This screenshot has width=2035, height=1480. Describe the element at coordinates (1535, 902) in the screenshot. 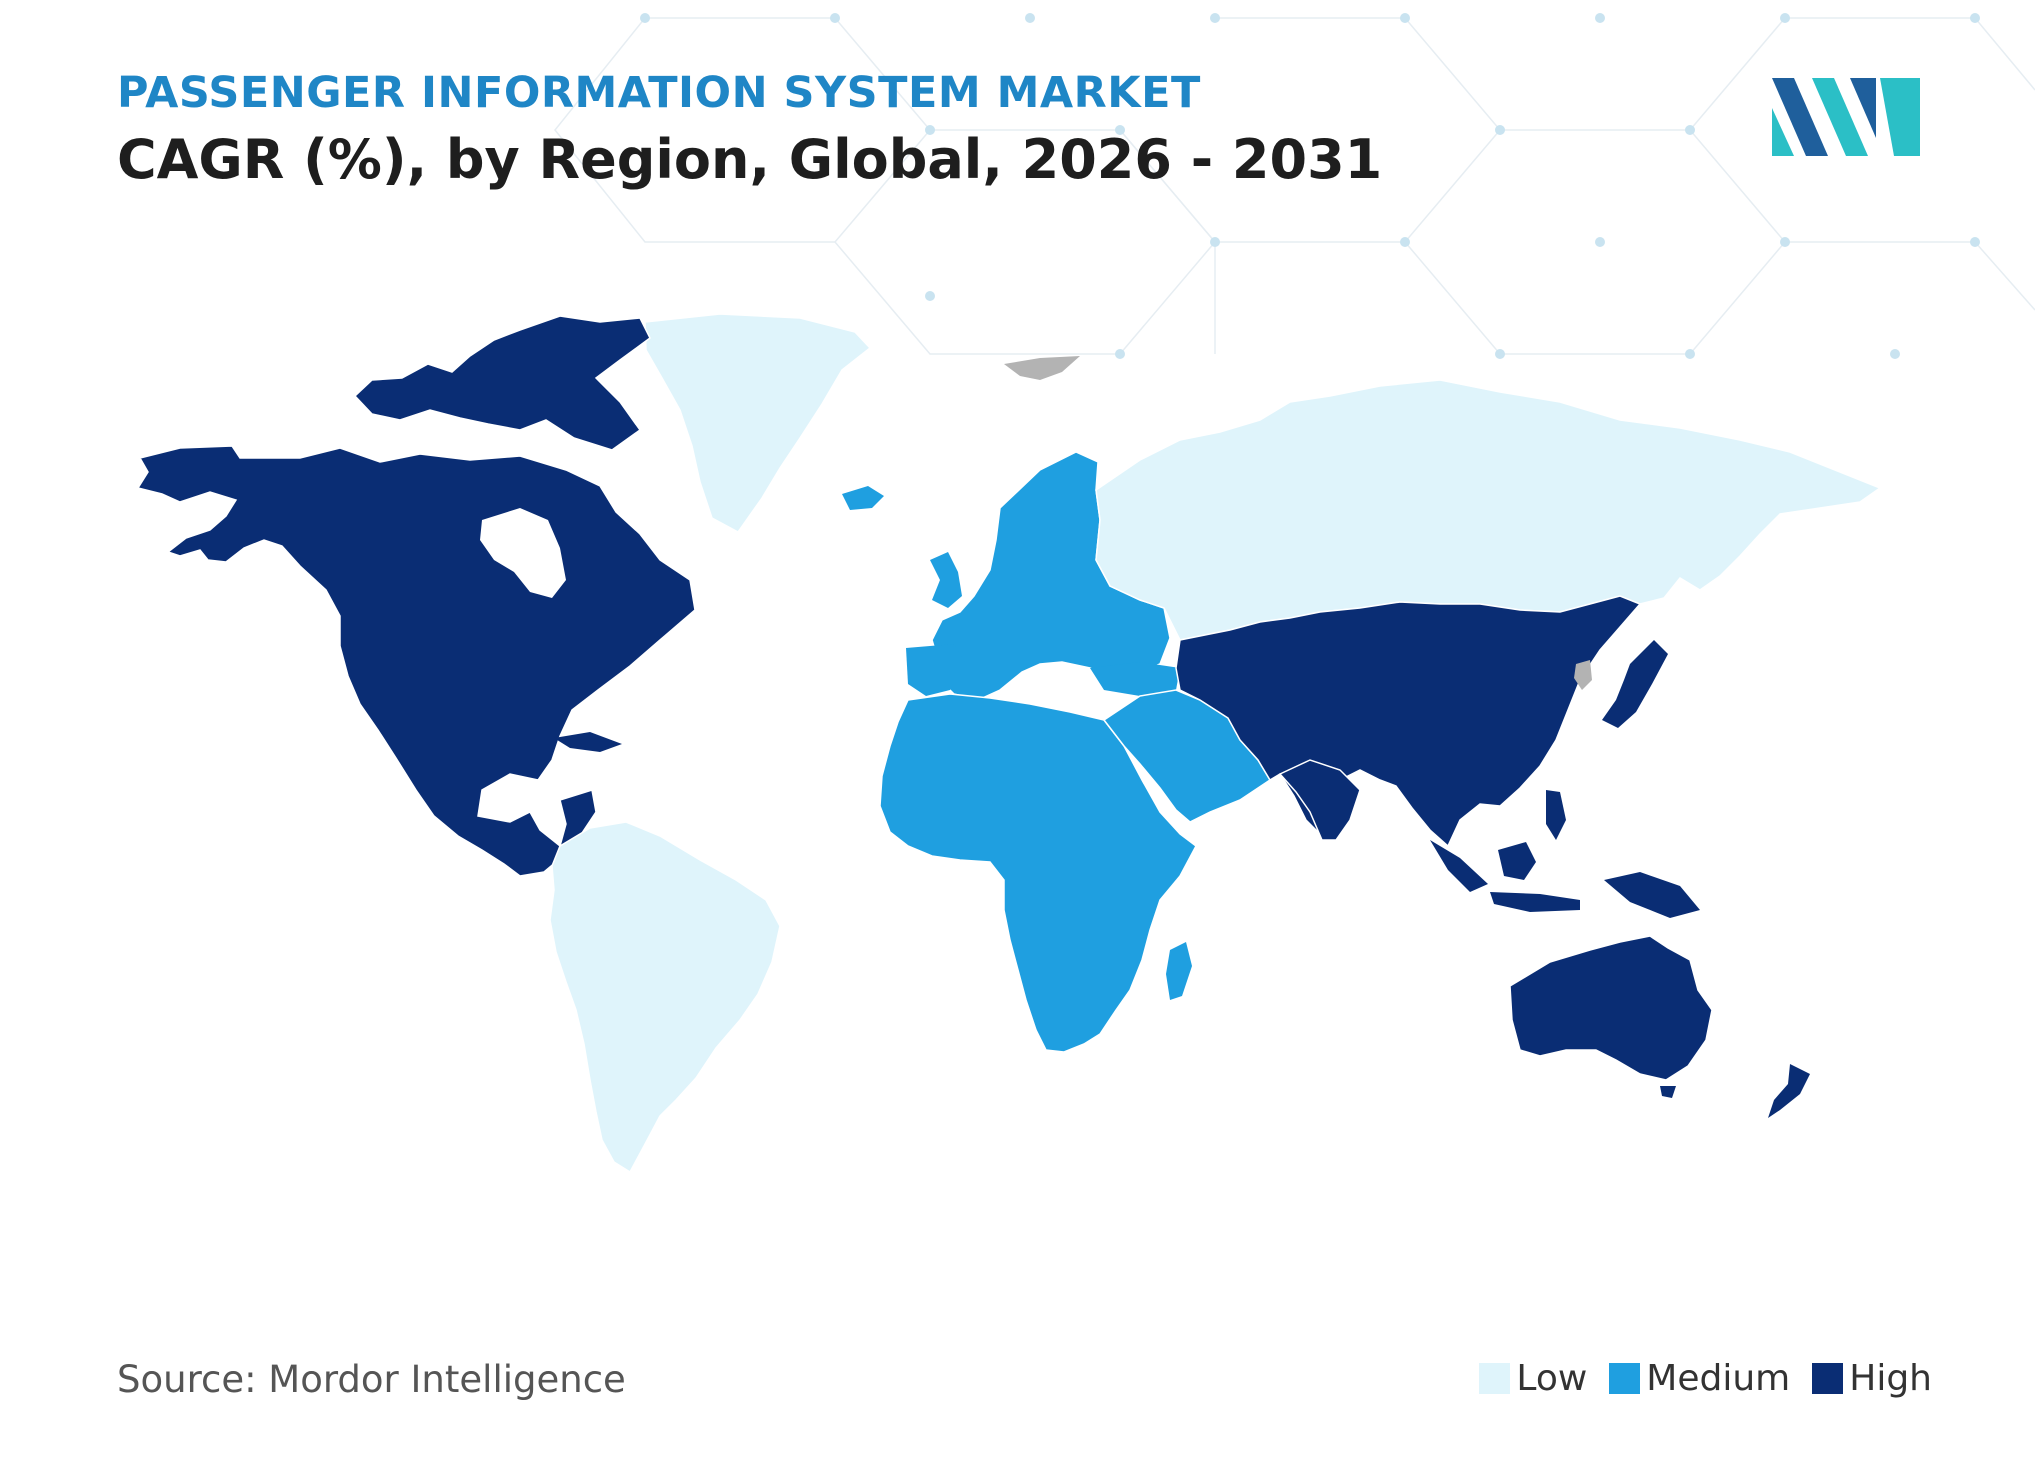

I see `region-indonesia-east` at that location.